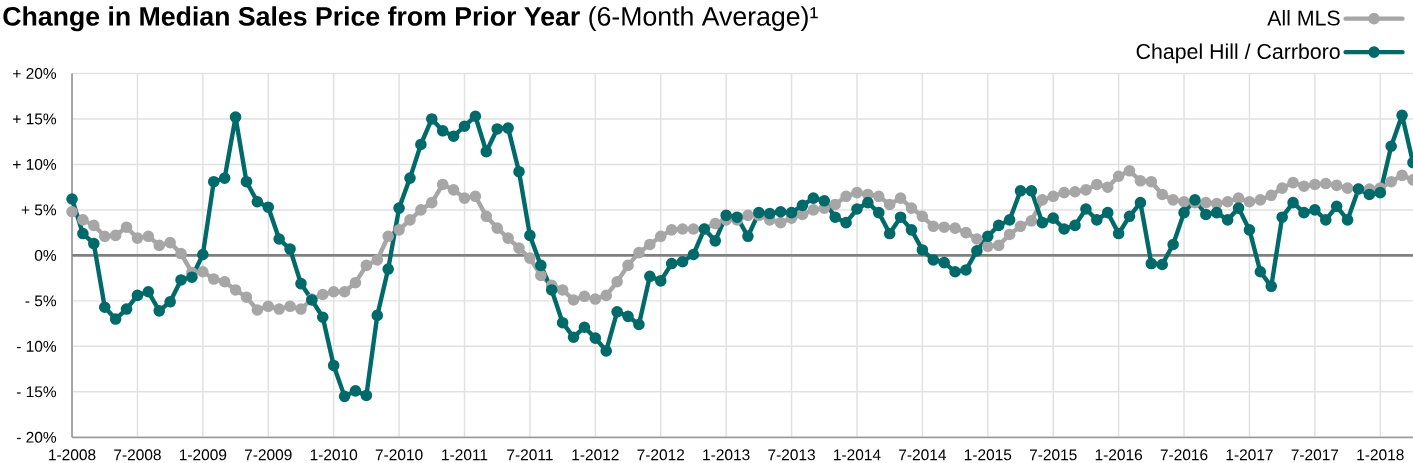 This screenshot has width=1413, height=463. I want to click on x-tick-label: 7-2012, so click(661, 455).